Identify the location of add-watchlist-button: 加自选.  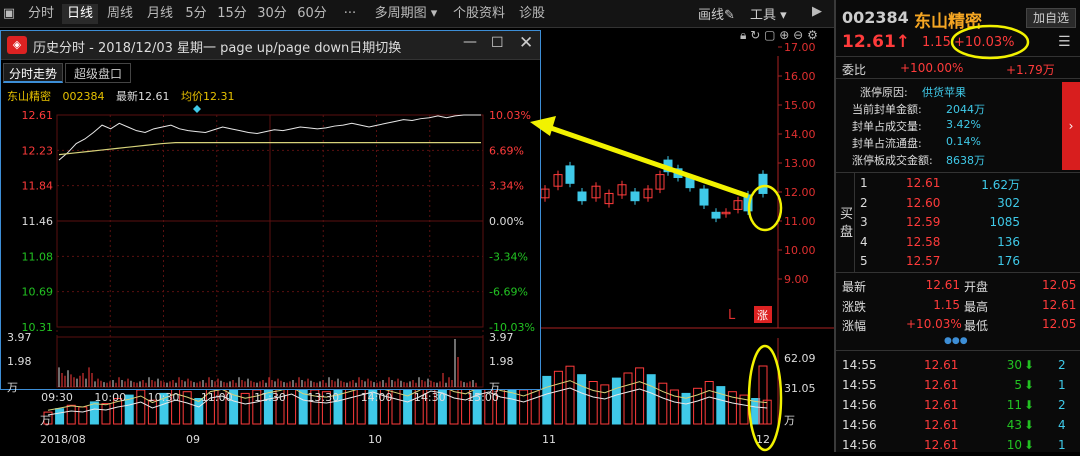
(1051, 18).